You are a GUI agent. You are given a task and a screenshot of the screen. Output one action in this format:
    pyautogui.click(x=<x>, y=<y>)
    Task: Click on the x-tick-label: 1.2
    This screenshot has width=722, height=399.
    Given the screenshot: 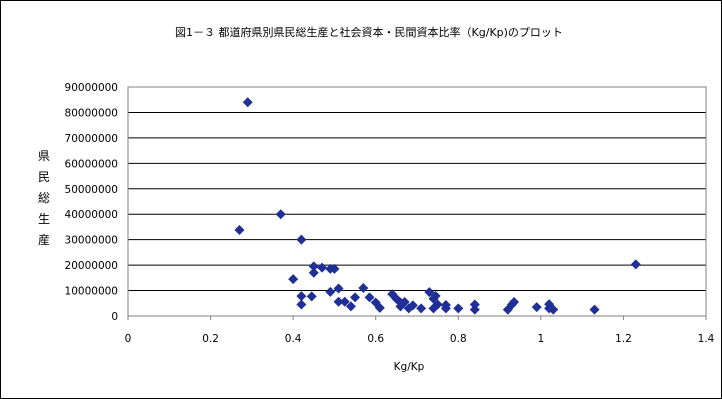 What is the action you would take?
    pyautogui.click(x=623, y=339)
    